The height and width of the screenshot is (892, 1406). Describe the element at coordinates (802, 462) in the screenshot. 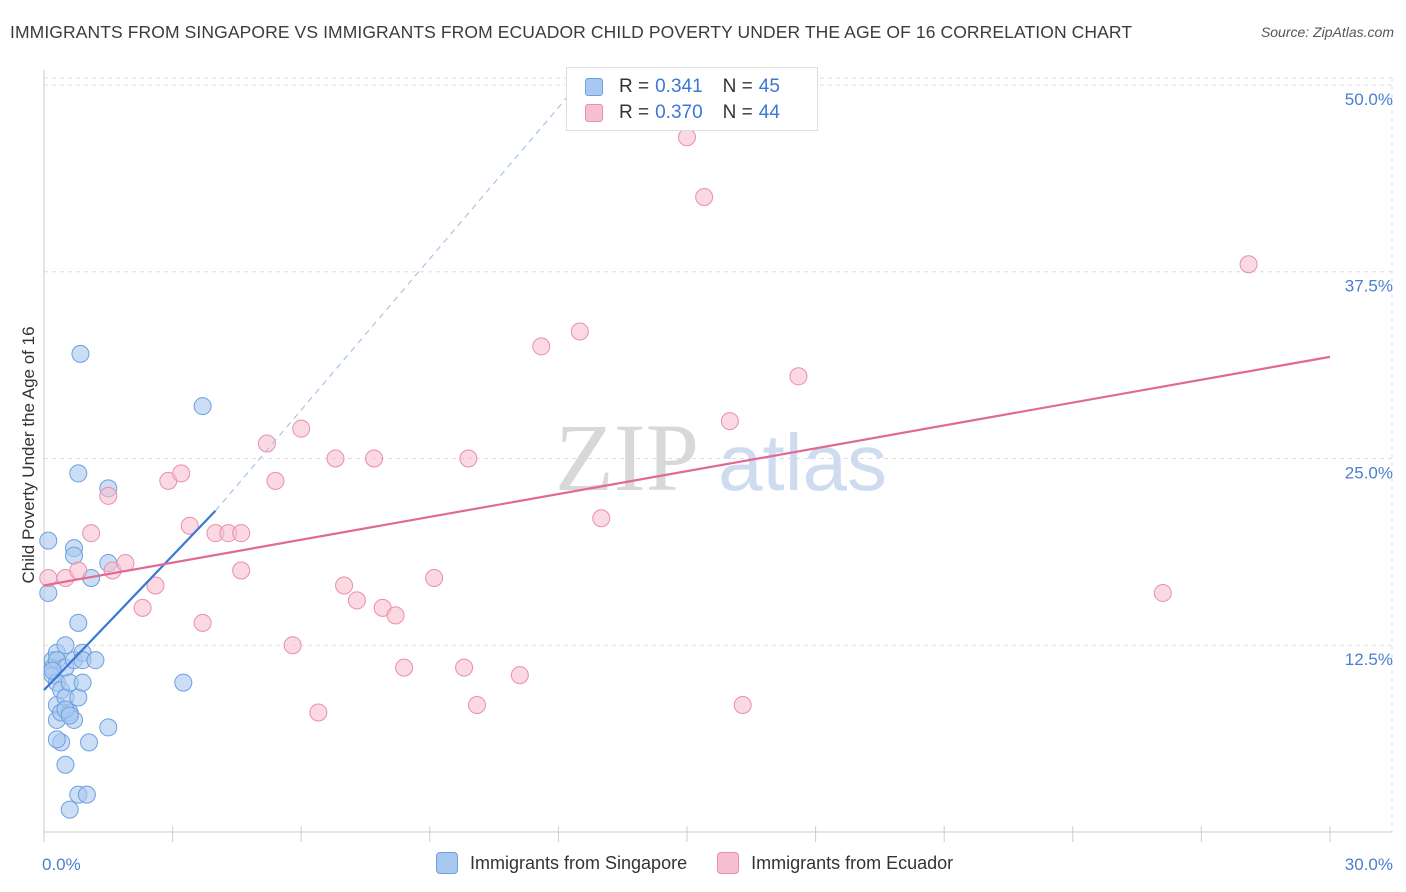

I see `watermark-atlas: atlas` at that location.